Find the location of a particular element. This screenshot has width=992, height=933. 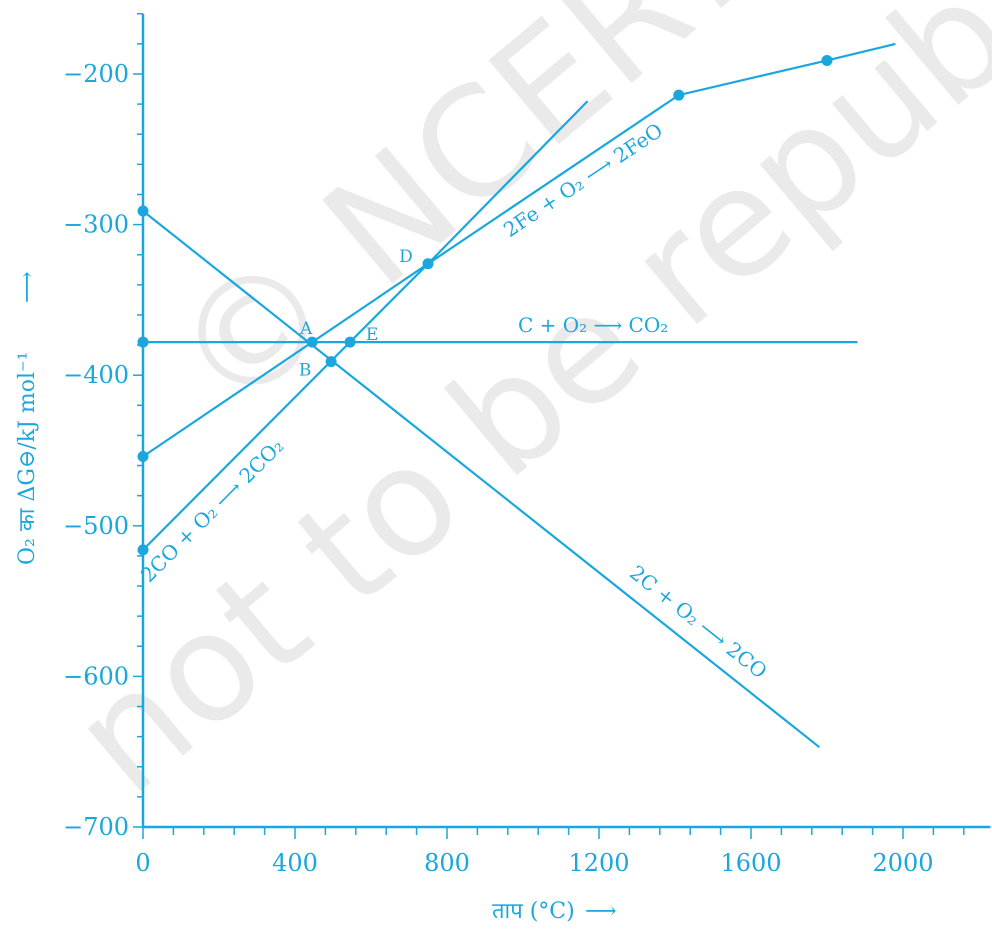

y-tick-label: −300 is located at coordinates (96, 225).